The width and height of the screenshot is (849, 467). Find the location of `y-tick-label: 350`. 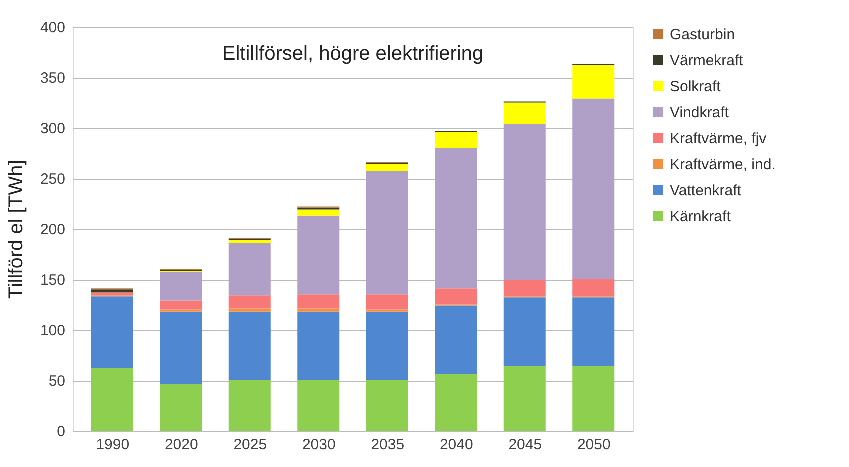

y-tick-label: 350 is located at coordinates (53, 78).